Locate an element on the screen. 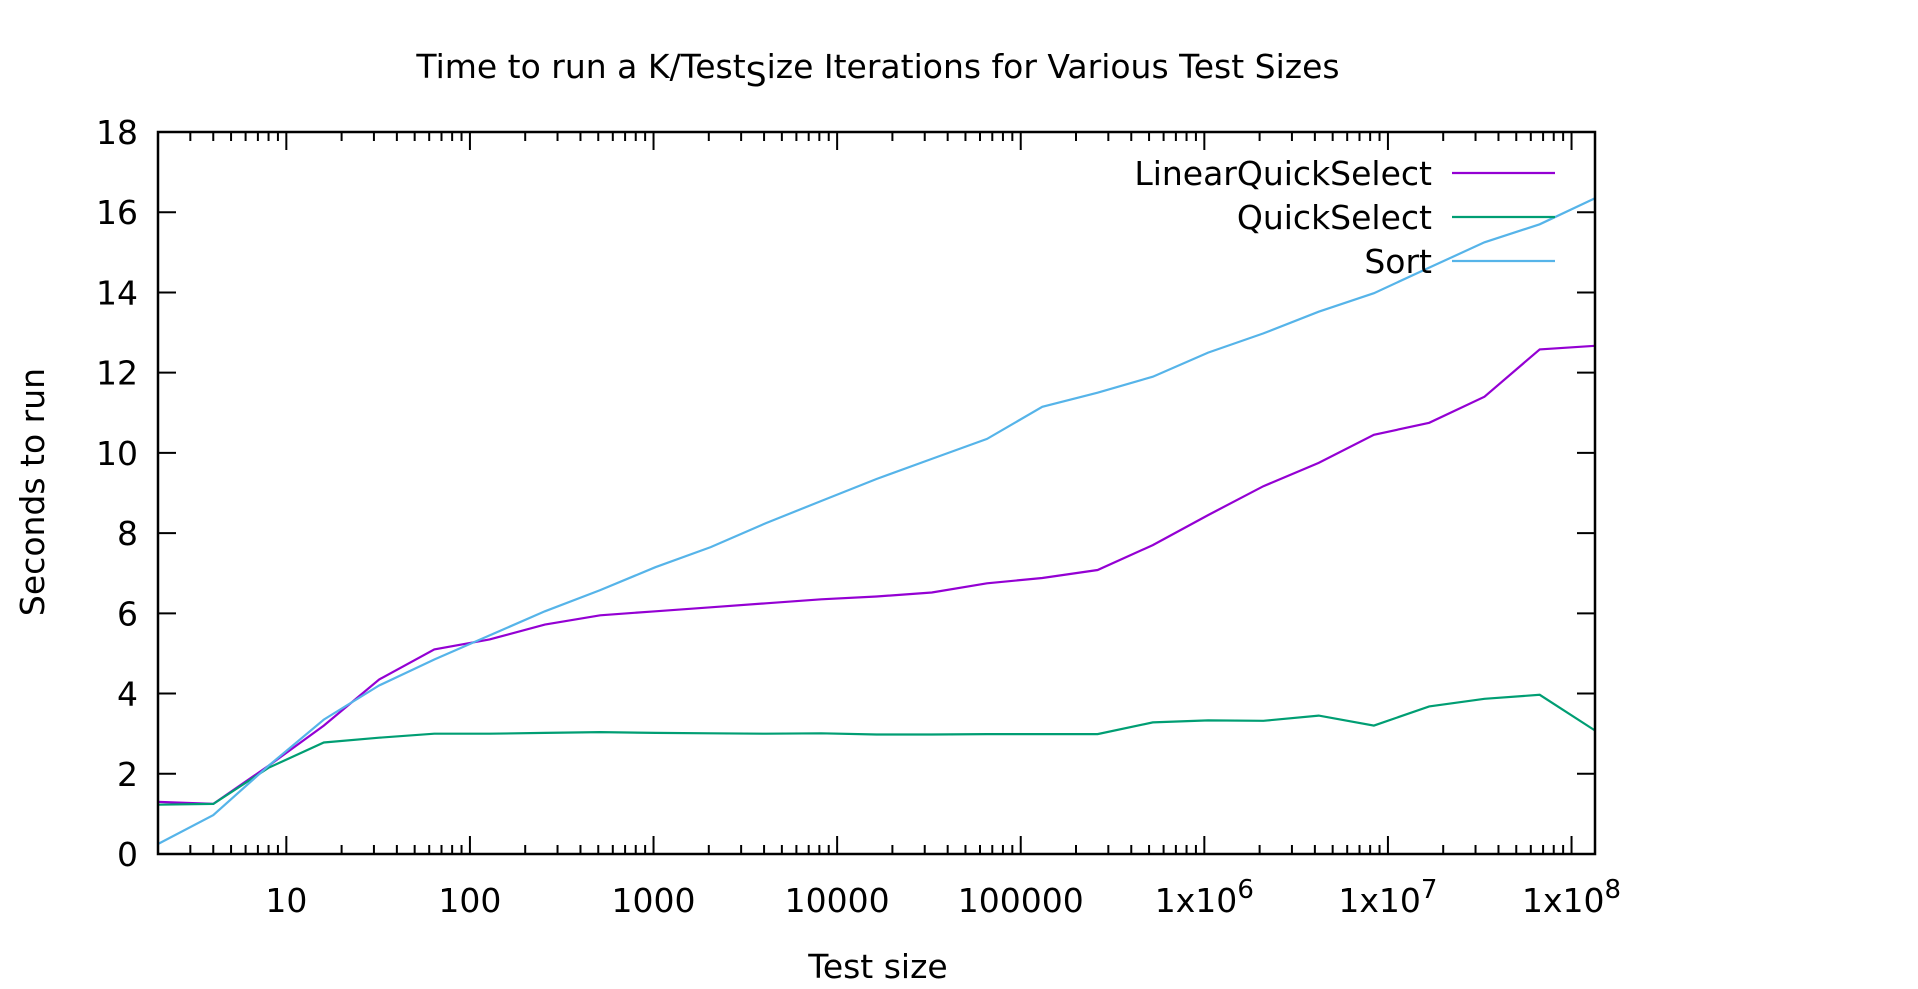  x-tick-label-base: 1000 is located at coordinates (654, 900).